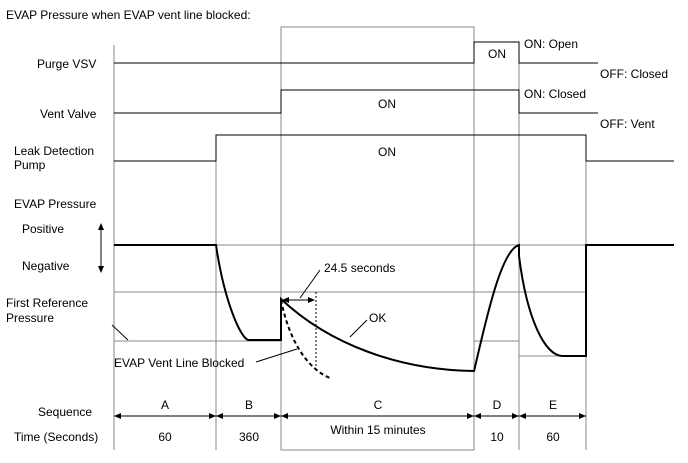 The image size is (688, 463). I want to click on purge-vsv-label: Purge VSV, so click(66, 64).